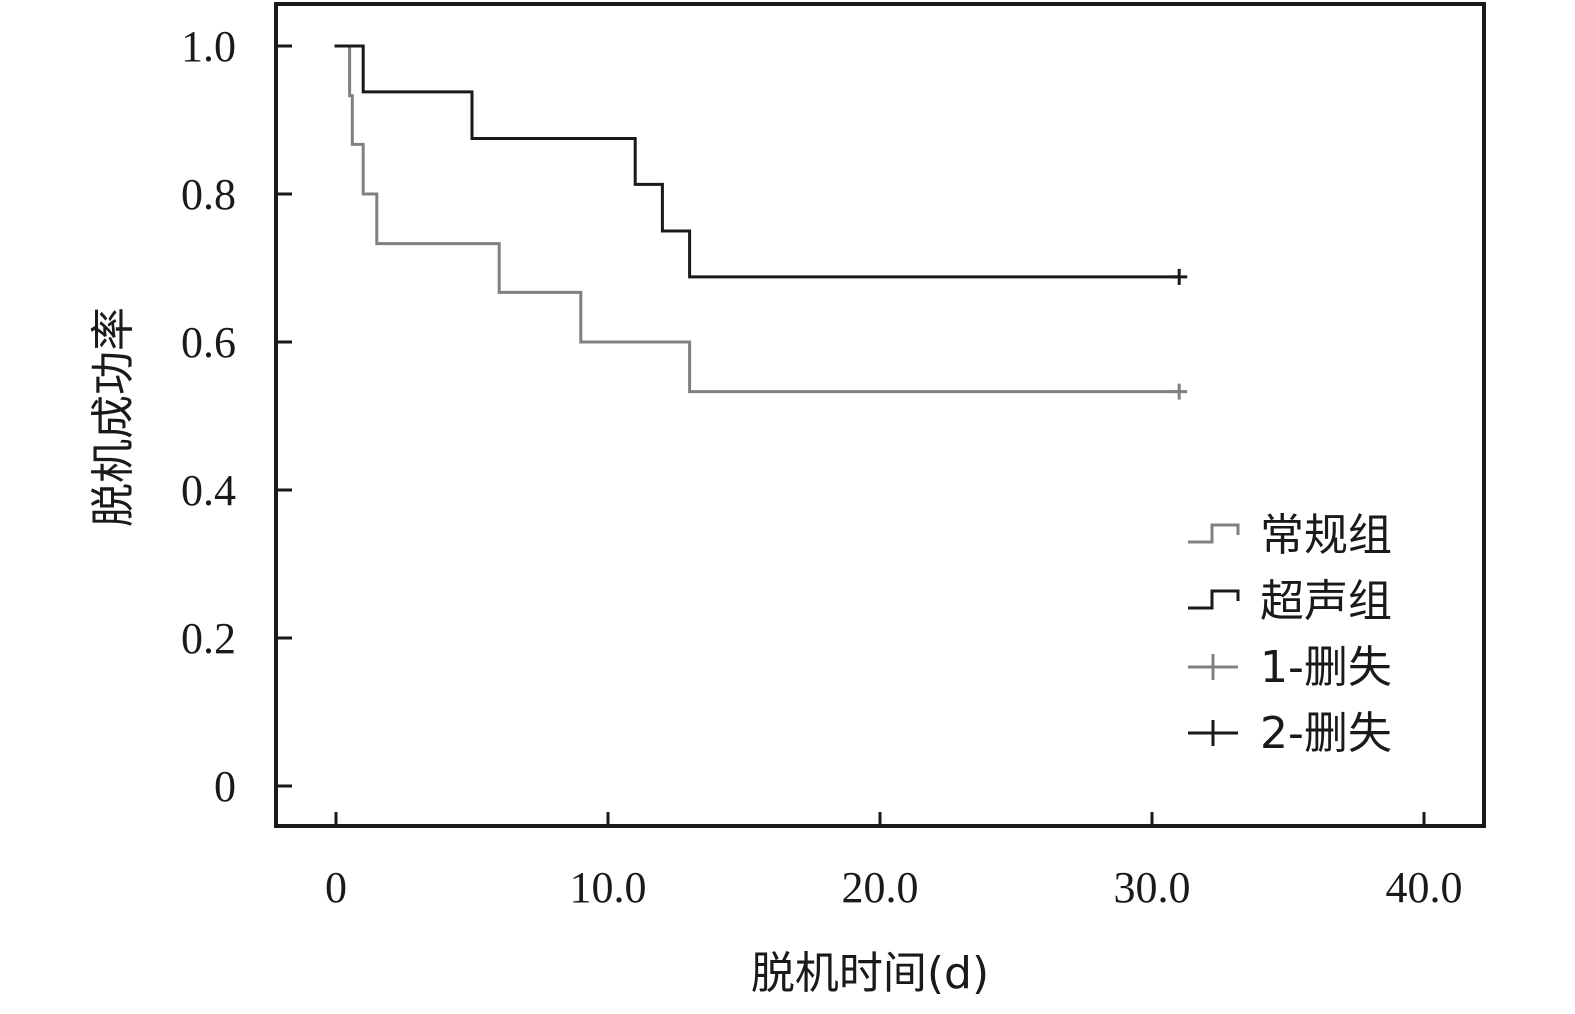 Image resolution: width=1575 pixels, height=1014 pixels. What do you see at coordinates (208, 46) in the screenshot?
I see `y-tick-label: 1.0` at bounding box center [208, 46].